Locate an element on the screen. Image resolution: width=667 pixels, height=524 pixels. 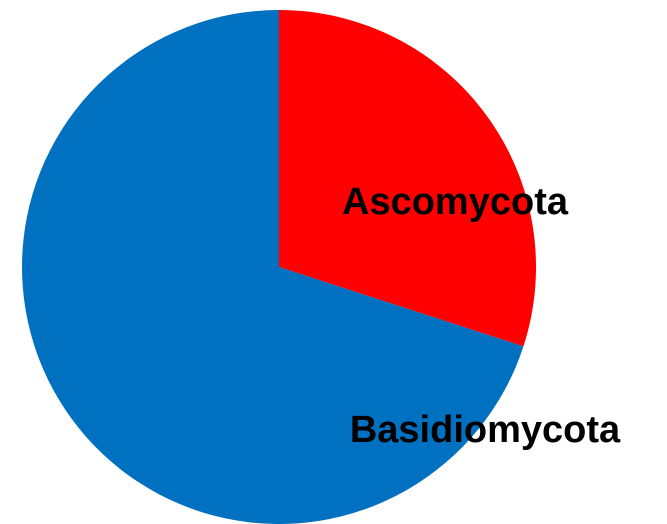
slice-label: Ascomycota is located at coordinates (455, 202).